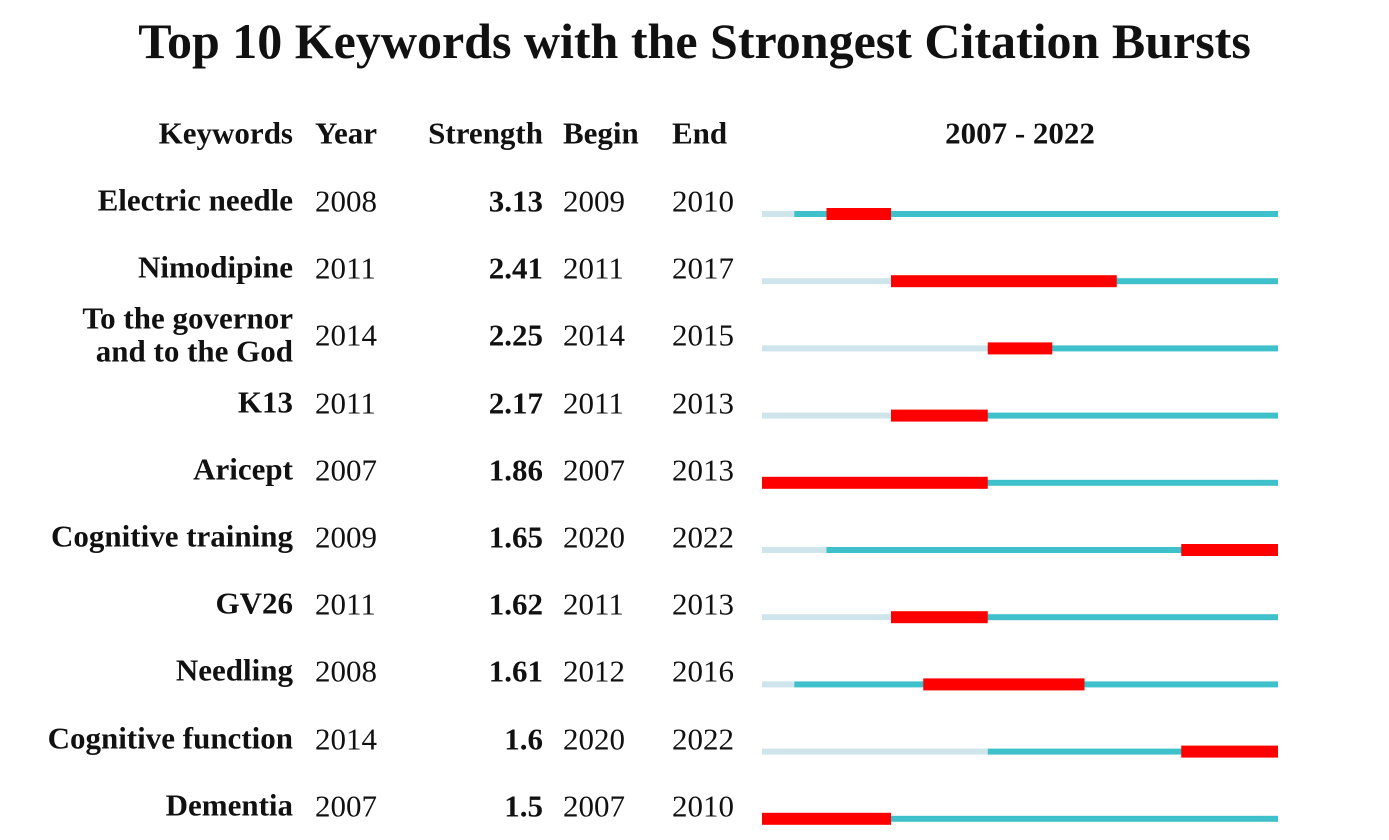 The width and height of the screenshot is (1389, 840). What do you see at coordinates (215, 267) in the screenshot?
I see `keyword: Nimodipine` at bounding box center [215, 267].